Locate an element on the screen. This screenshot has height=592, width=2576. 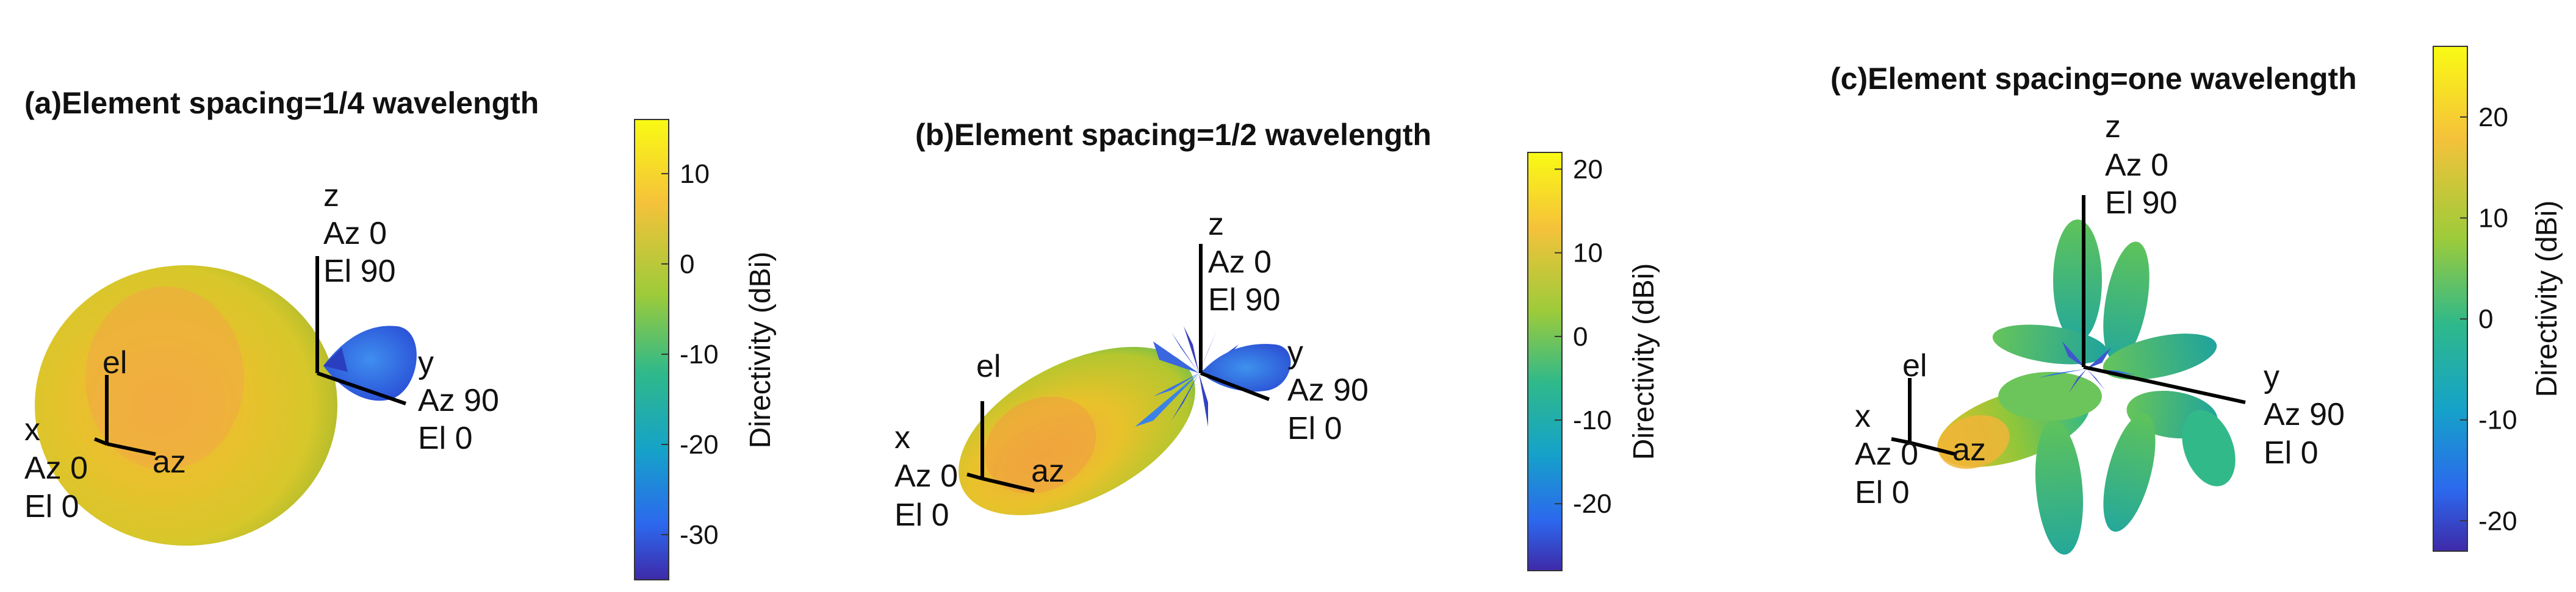
colorbar-b: 20 10 0 -10 -20 Directivity (dBi) is located at coordinates (1593, 361).